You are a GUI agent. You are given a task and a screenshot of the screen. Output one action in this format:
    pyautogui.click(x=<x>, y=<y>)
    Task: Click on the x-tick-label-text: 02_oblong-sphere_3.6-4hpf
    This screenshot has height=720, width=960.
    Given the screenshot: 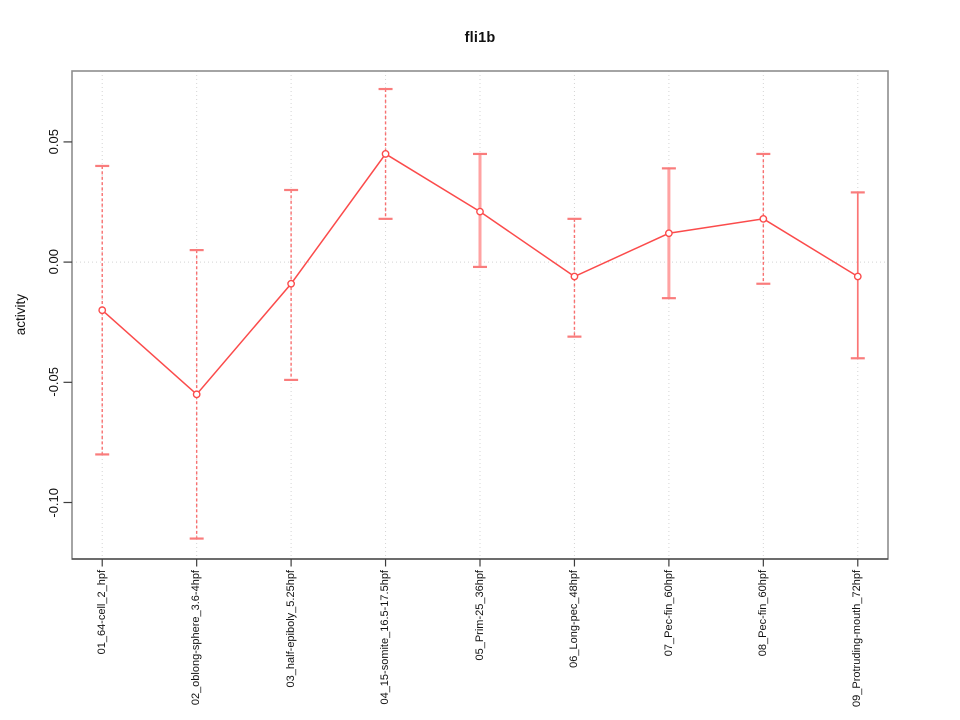 What is the action you would take?
    pyautogui.click(x=196, y=638)
    